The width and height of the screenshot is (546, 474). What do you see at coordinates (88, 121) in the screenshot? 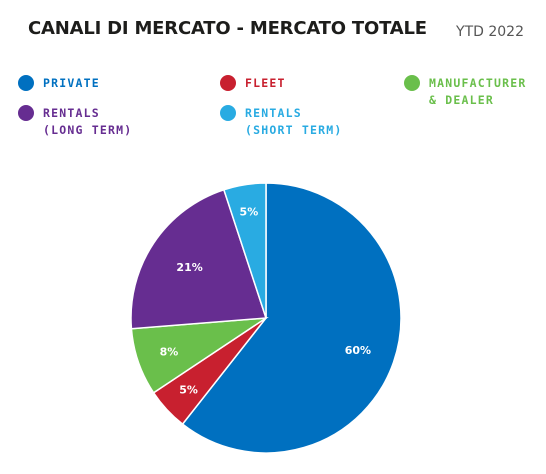
I see `legend-label-rentals-long-term: RENTALS (LONG TERM)` at bounding box center [88, 121].